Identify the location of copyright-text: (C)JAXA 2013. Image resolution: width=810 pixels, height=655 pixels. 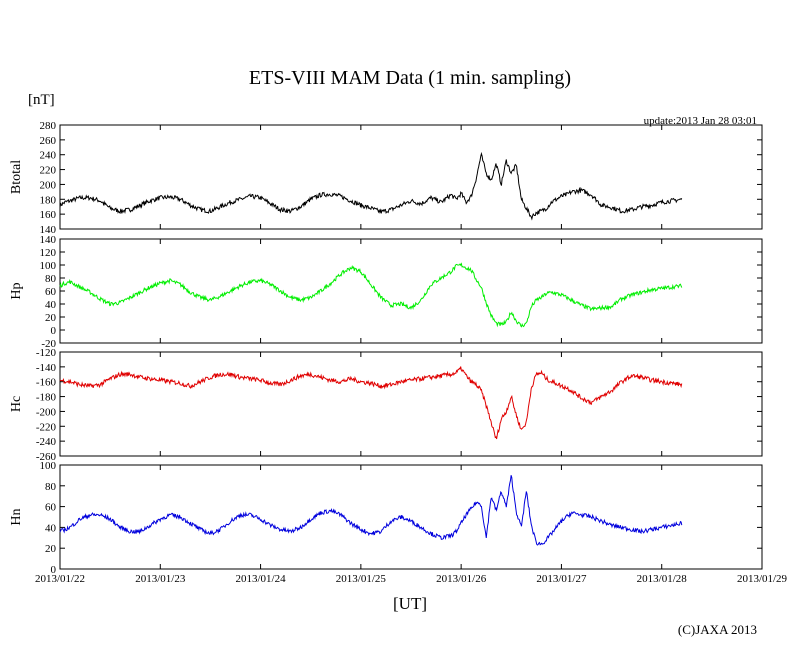
(717, 629).